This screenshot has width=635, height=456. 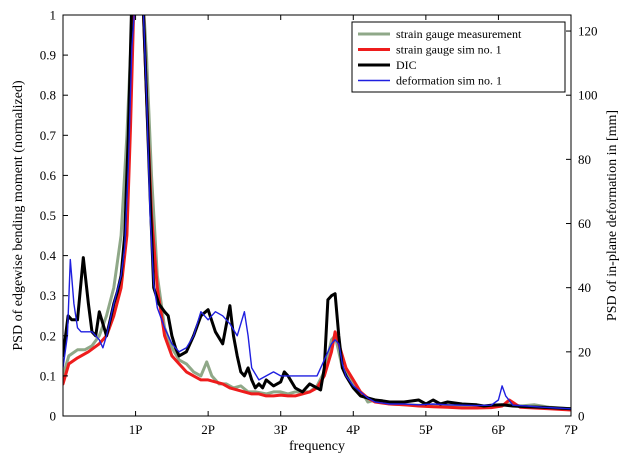 What do you see at coordinates (459, 34) in the screenshot?
I see `legend-label: strain gauge measurement` at bounding box center [459, 34].